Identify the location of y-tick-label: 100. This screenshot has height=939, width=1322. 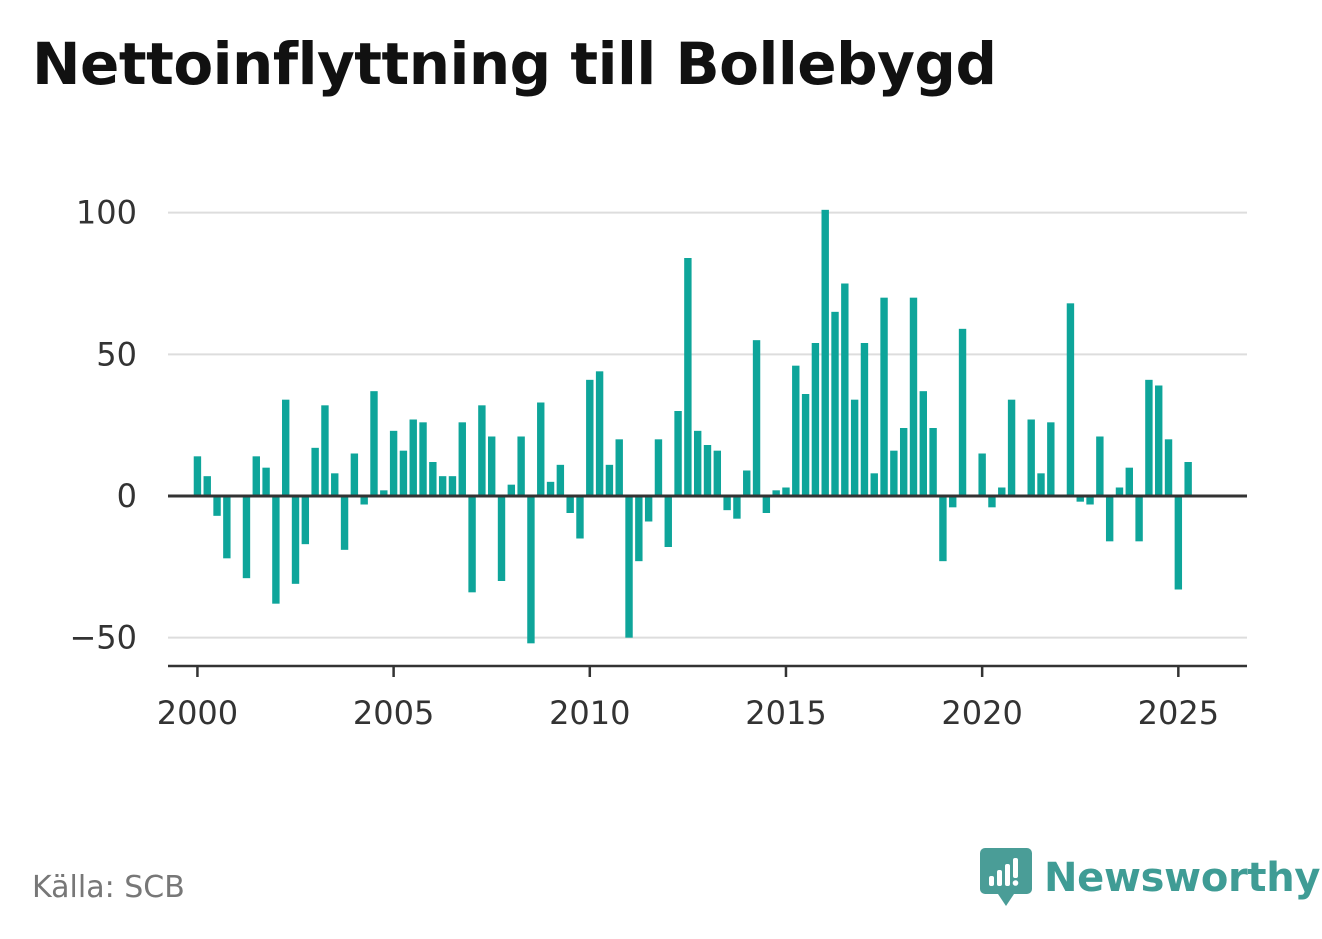
(106, 213).